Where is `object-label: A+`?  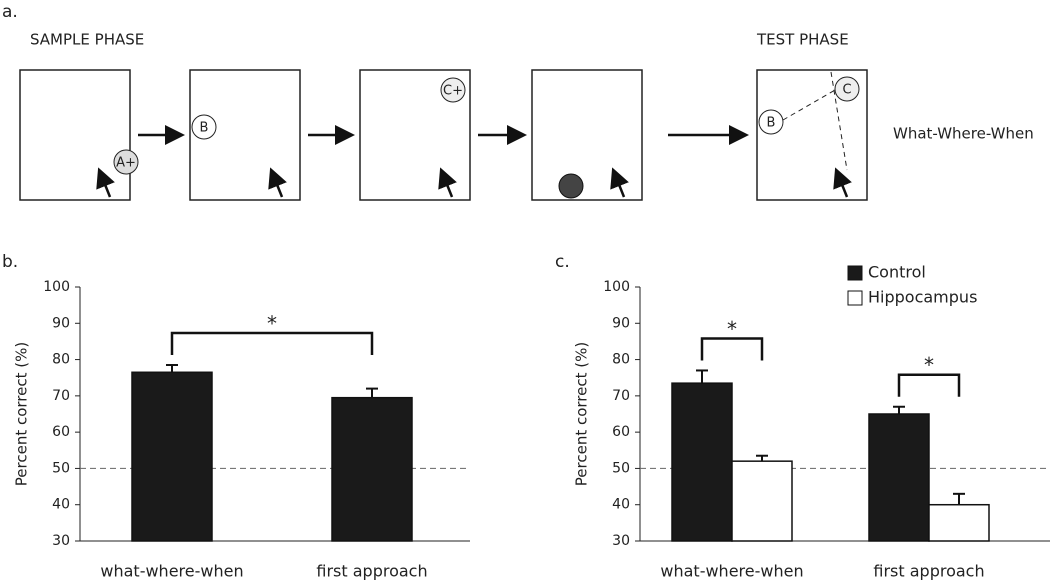
object-label: A+ is located at coordinates (126, 163).